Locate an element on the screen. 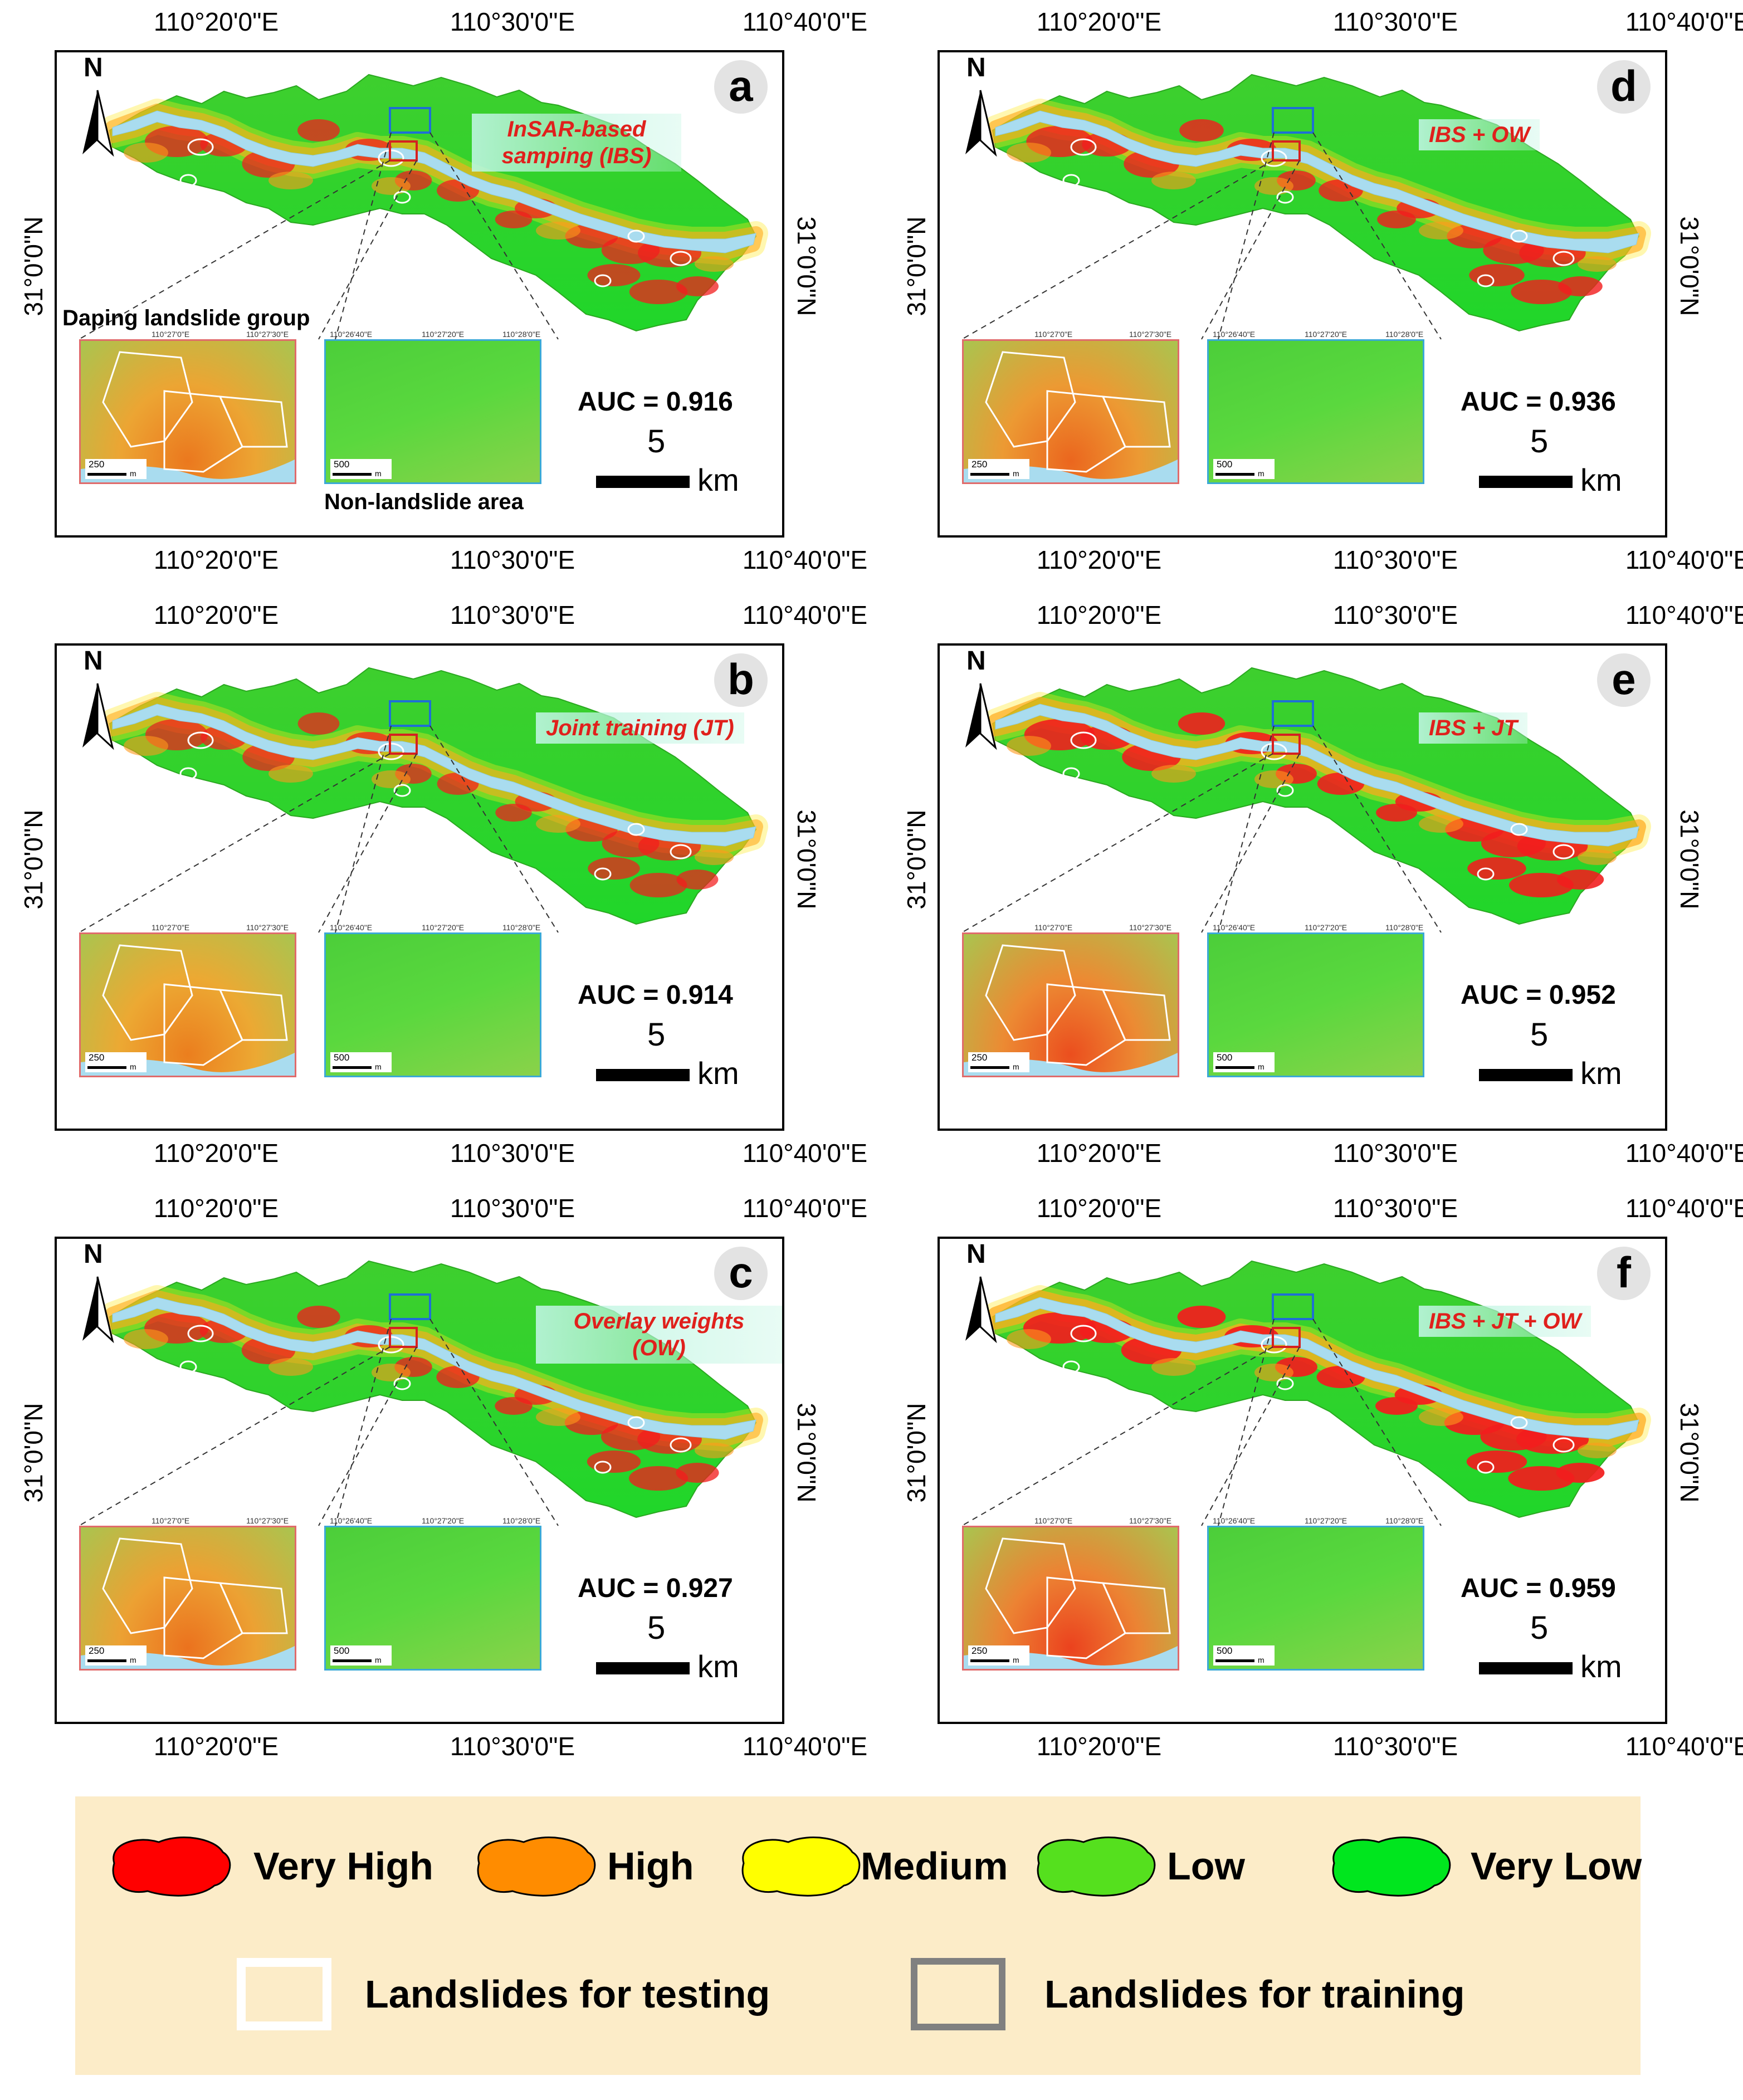  inset-tick-slide_top_left: 110°27'0"E is located at coordinates (1053, 927).